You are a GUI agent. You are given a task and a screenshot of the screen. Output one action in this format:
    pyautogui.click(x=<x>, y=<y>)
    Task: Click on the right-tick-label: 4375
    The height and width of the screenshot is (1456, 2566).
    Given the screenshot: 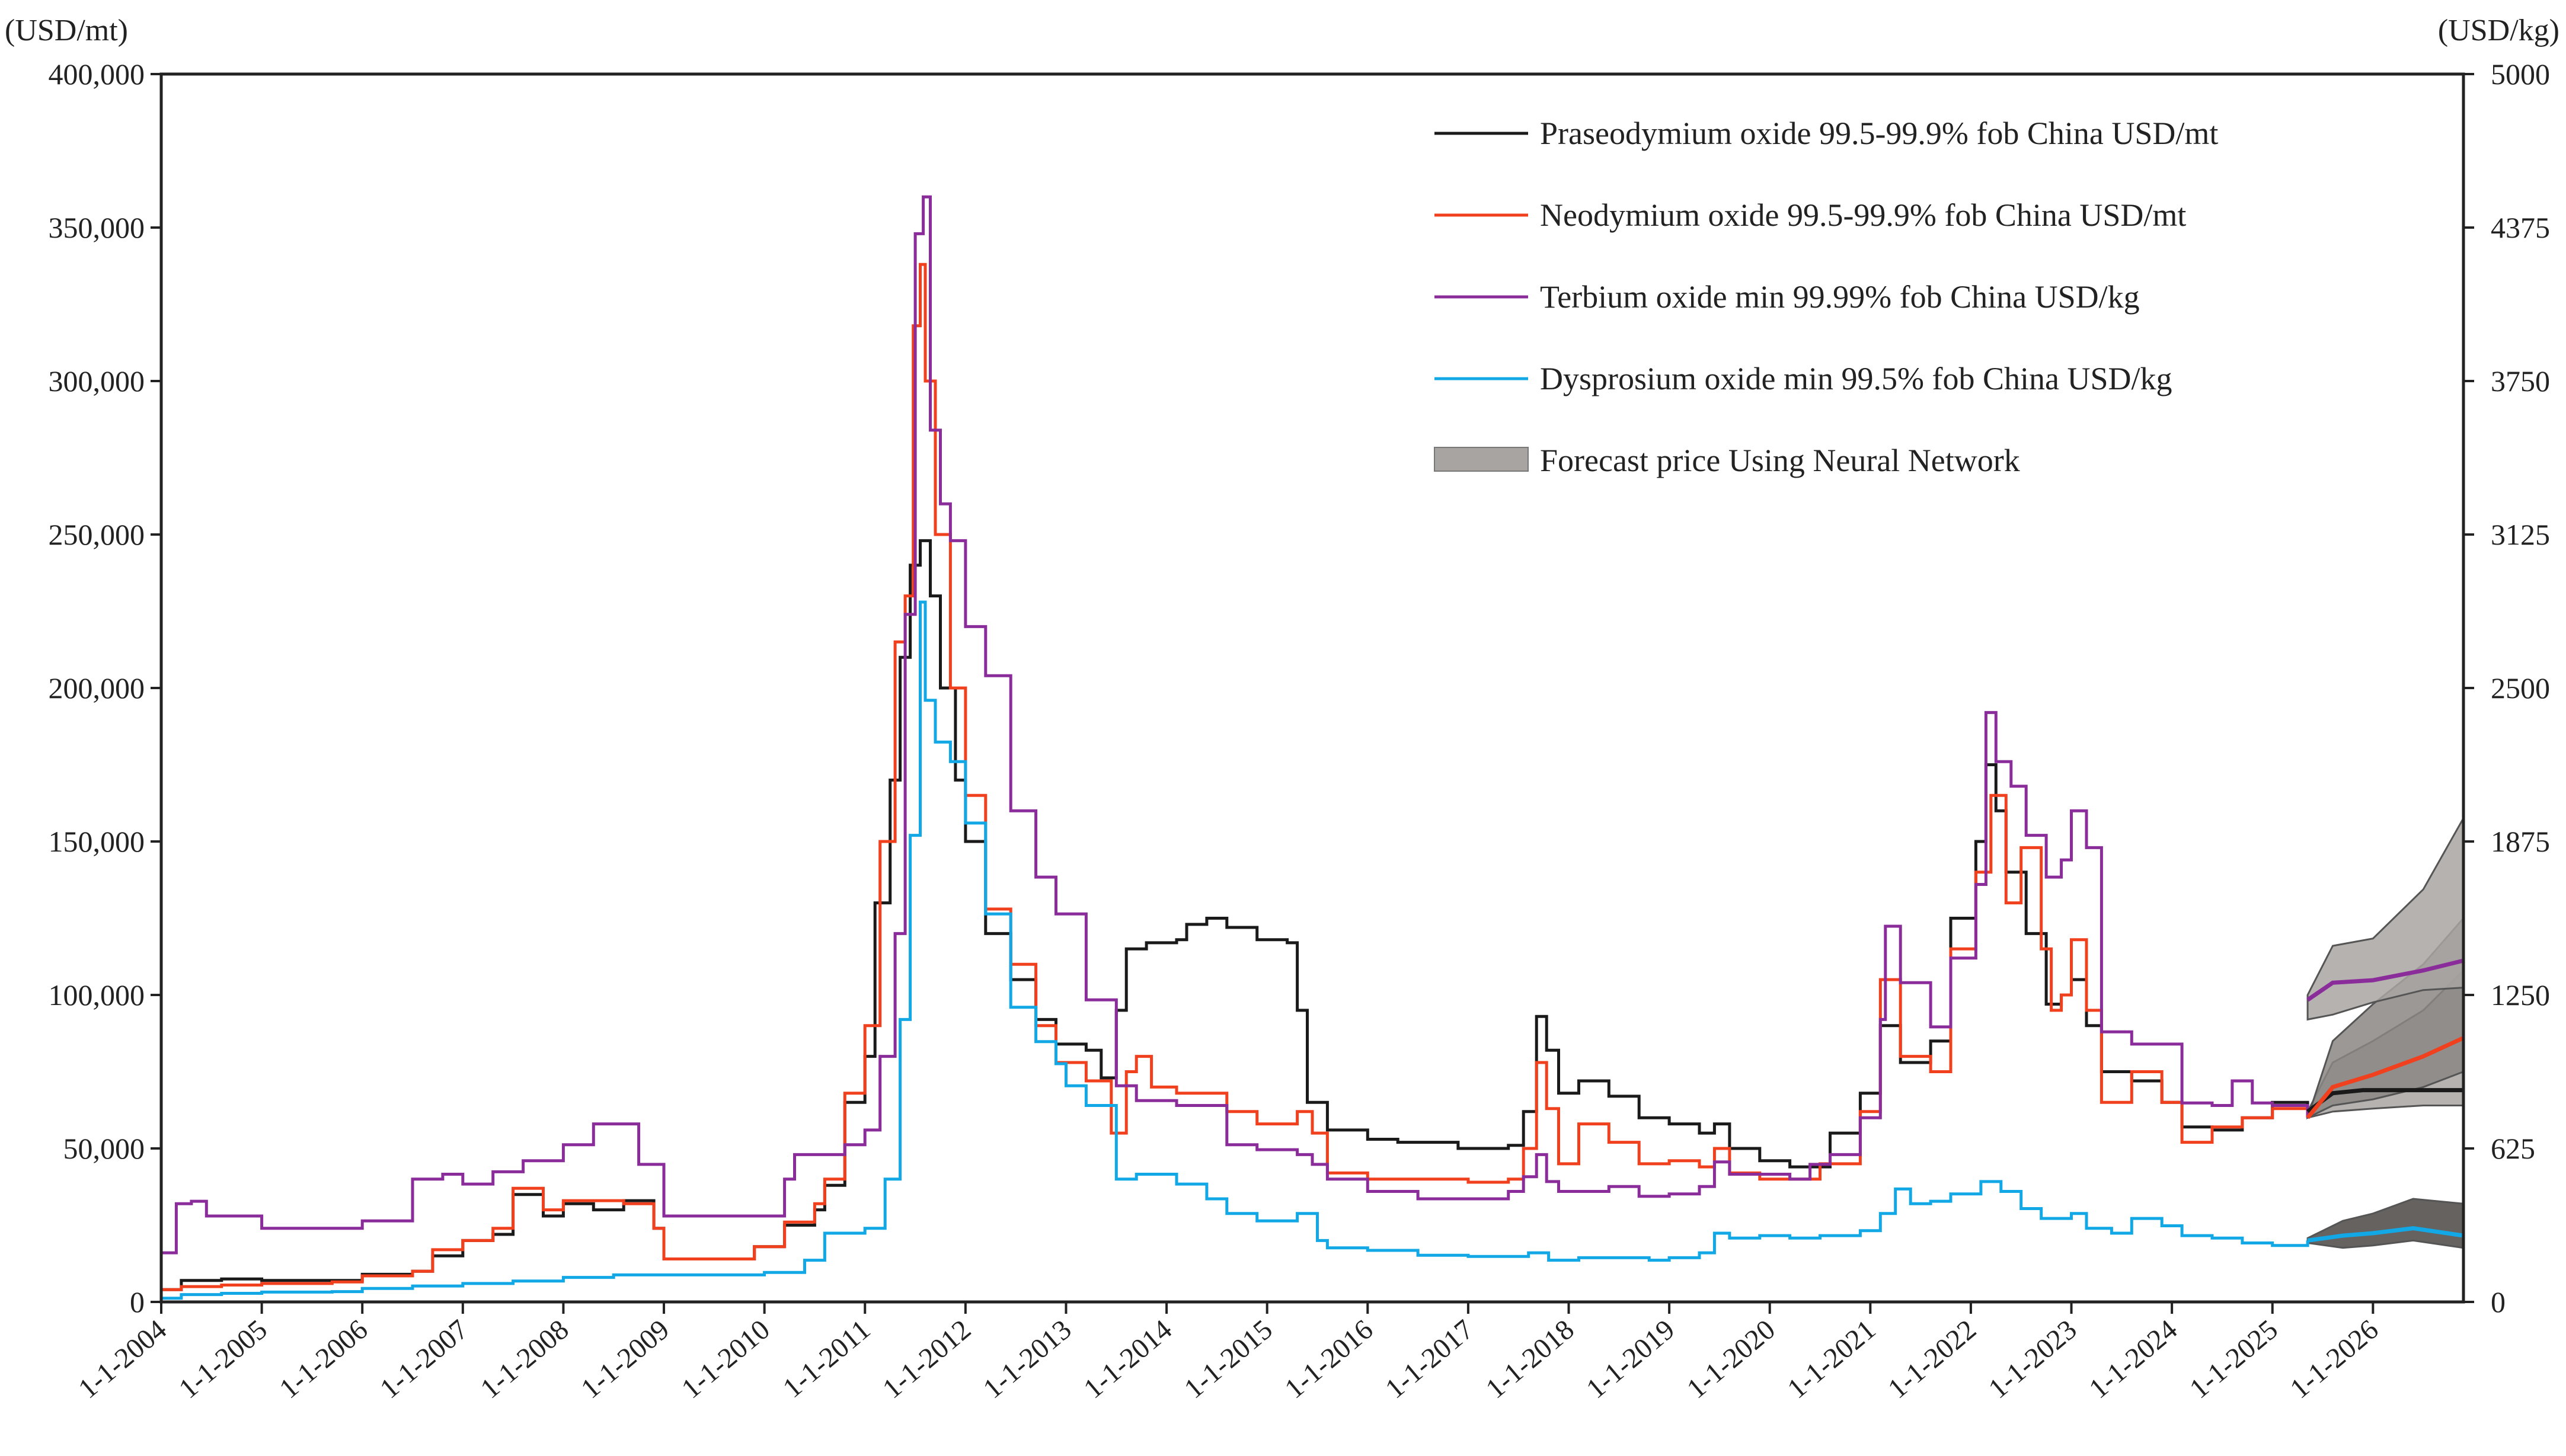 What is the action you would take?
    pyautogui.click(x=2520, y=227)
    